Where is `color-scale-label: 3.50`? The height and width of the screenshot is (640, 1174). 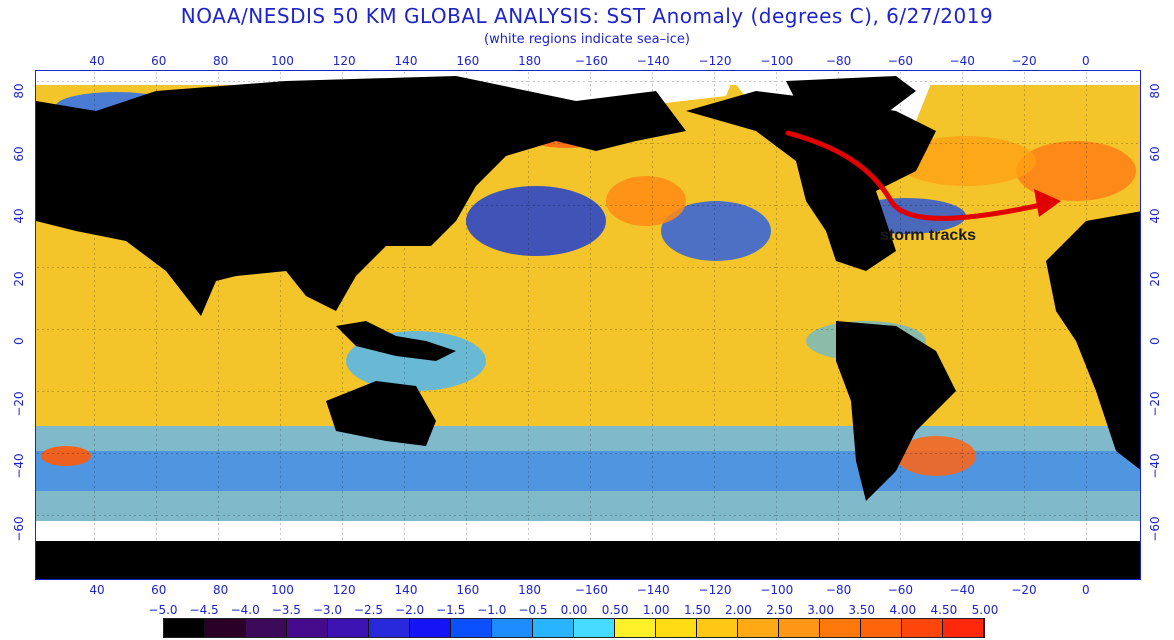
color-scale-label: 3.50 is located at coordinates (862, 610).